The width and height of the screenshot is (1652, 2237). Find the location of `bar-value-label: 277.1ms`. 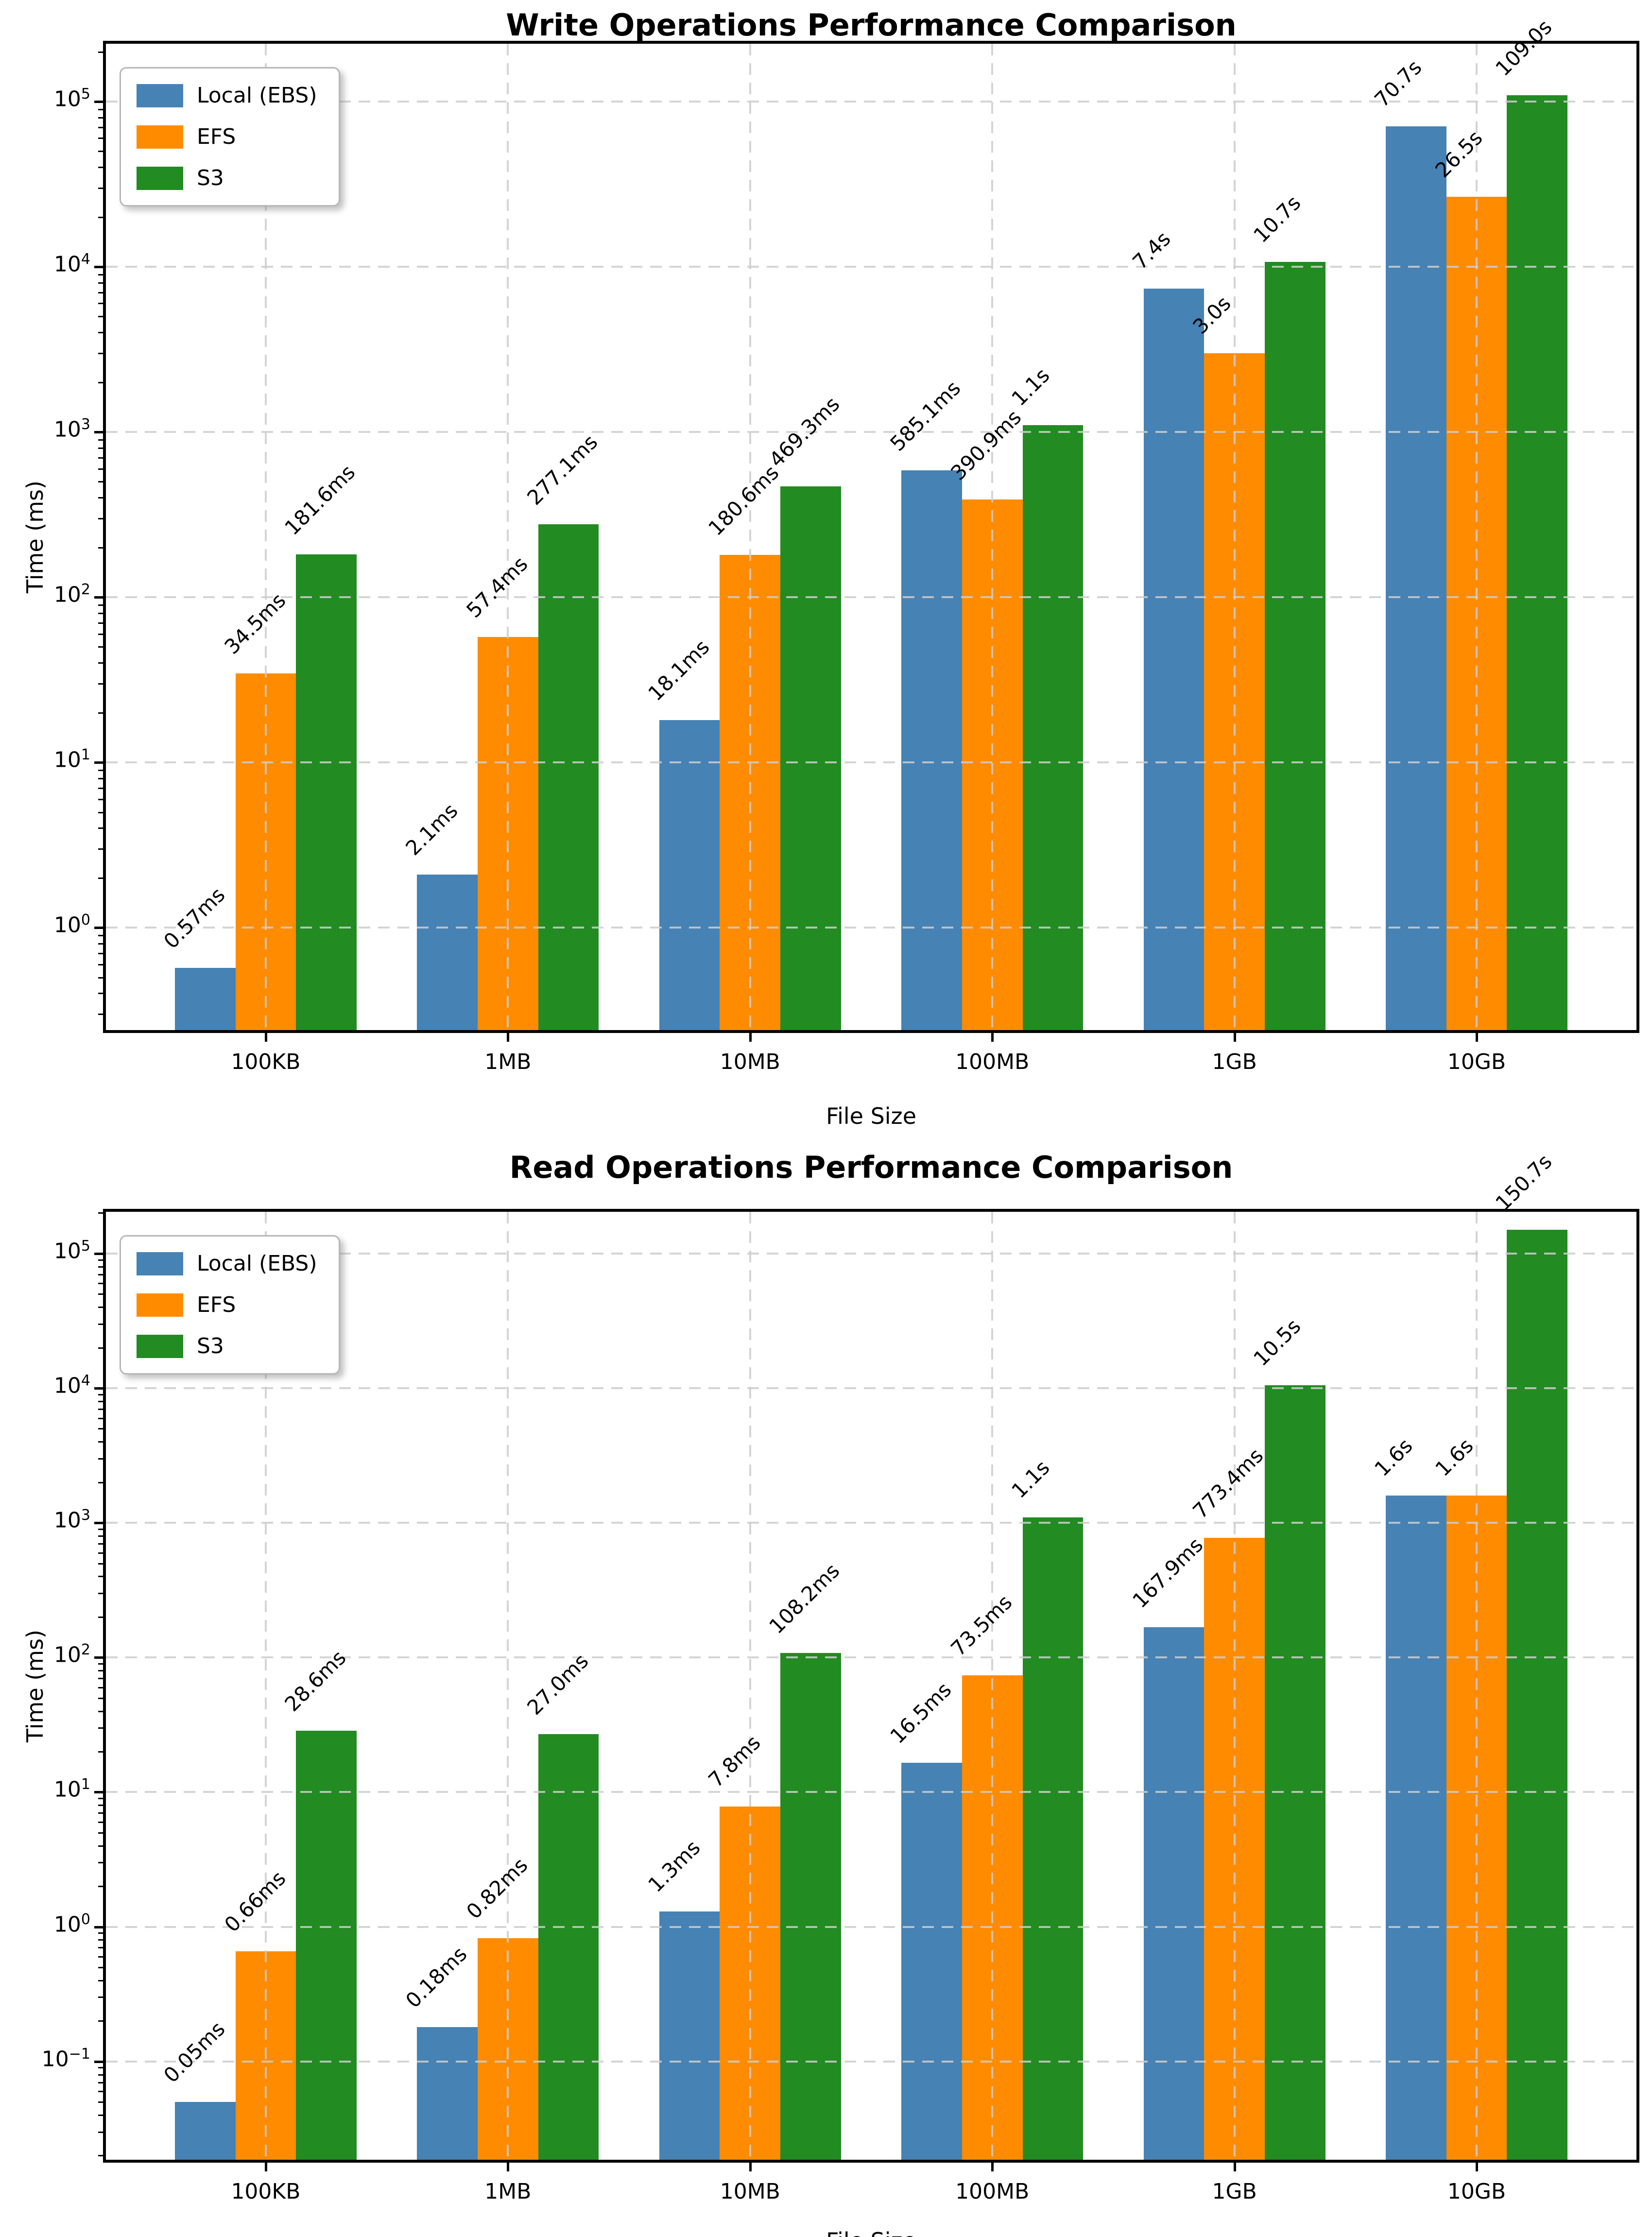

bar-value-label: 277.1ms is located at coordinates (562, 470).